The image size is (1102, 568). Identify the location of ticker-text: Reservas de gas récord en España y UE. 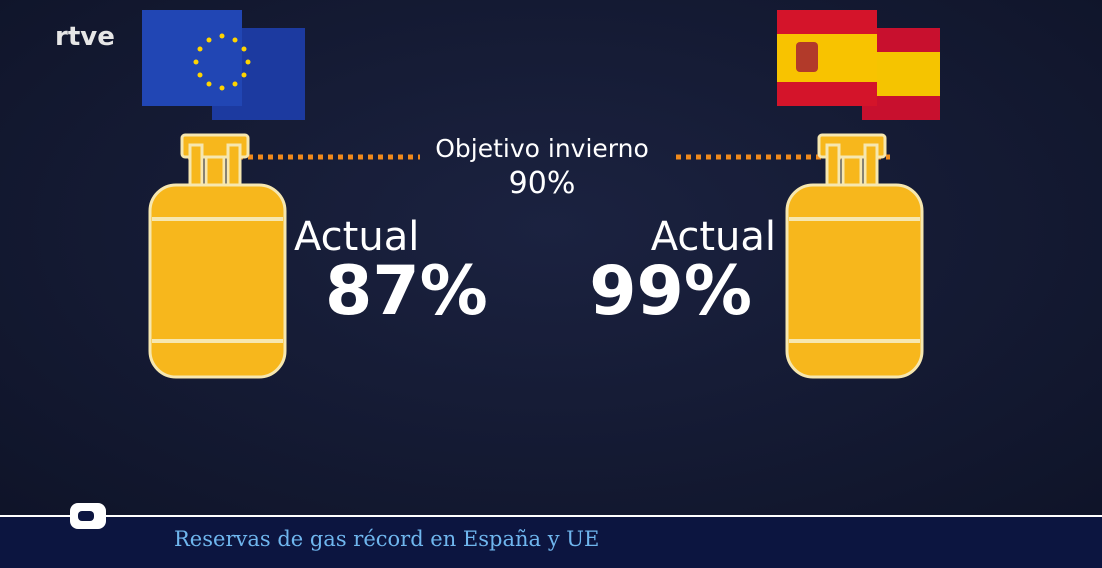
(386, 539).